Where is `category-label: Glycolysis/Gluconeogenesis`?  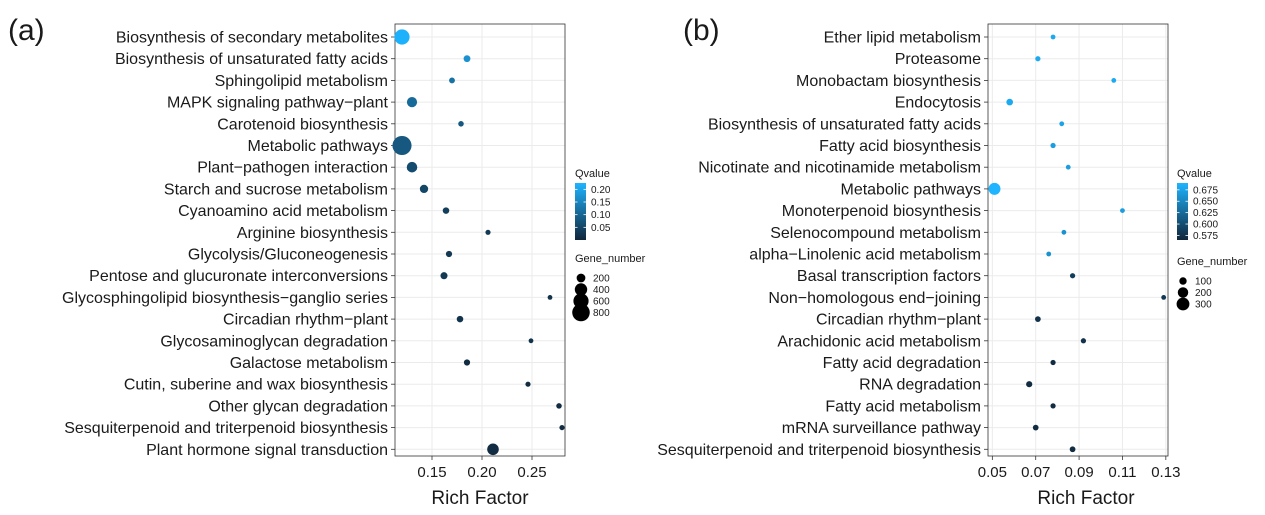
category-label: Glycolysis/Gluconeogenesis is located at coordinates (288, 255).